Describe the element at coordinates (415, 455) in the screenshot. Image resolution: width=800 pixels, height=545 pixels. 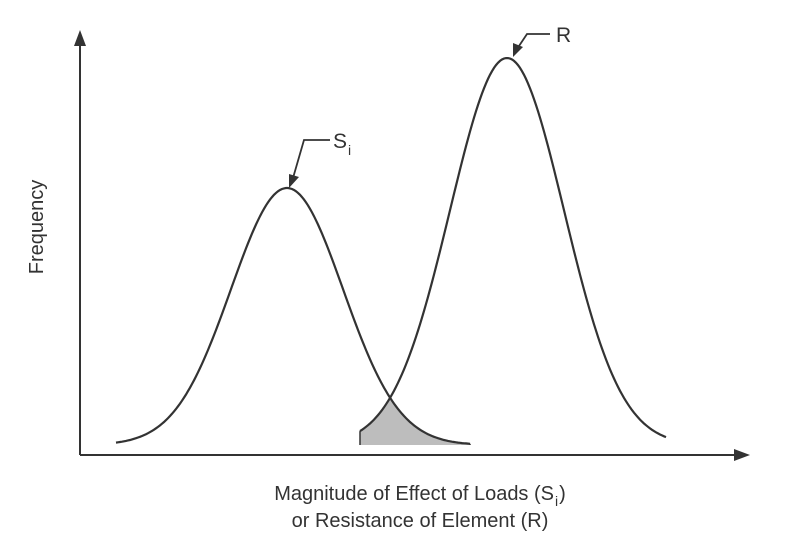
I see `x-axis` at that location.